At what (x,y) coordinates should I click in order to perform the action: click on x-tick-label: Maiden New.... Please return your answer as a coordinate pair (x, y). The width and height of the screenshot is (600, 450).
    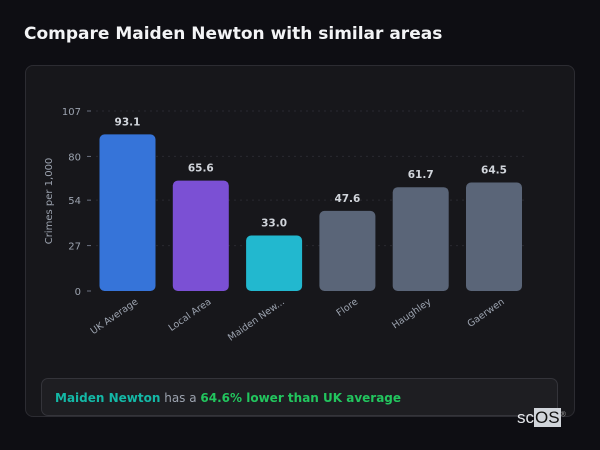
    Looking at the image, I should click on (256, 319).